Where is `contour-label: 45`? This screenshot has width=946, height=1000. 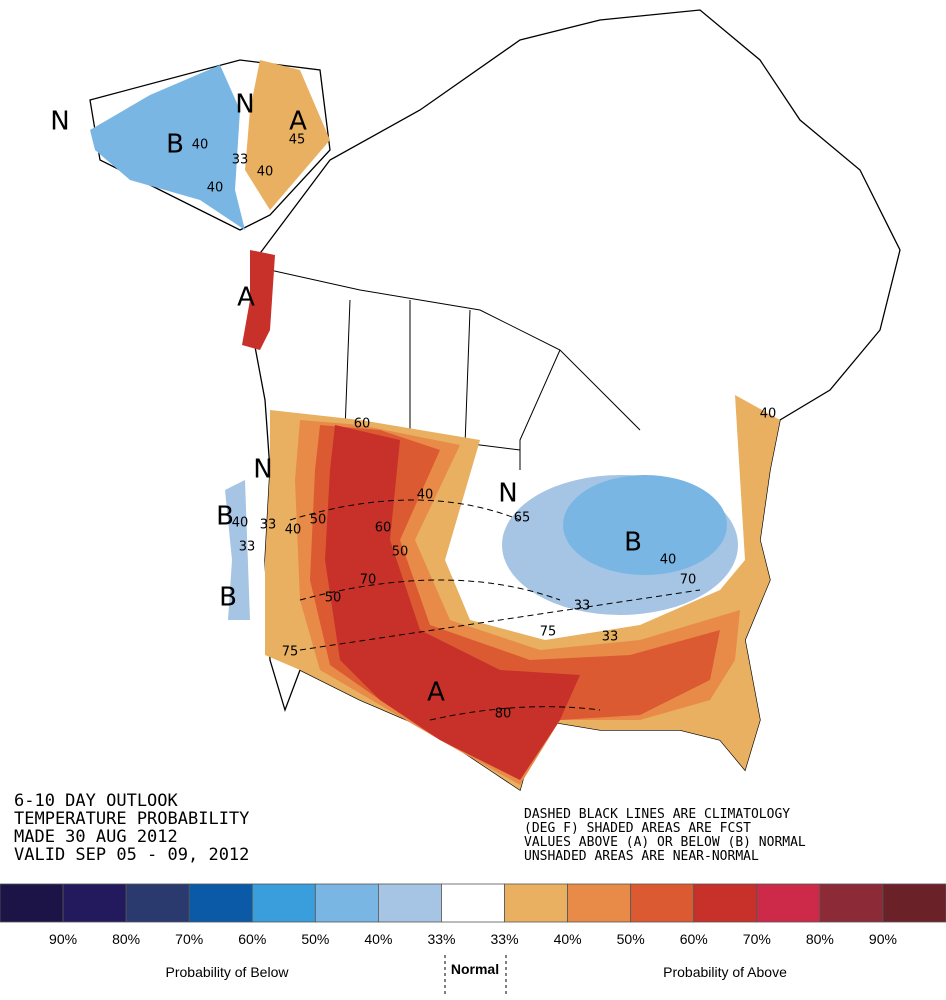
contour-label: 45 is located at coordinates (297, 140).